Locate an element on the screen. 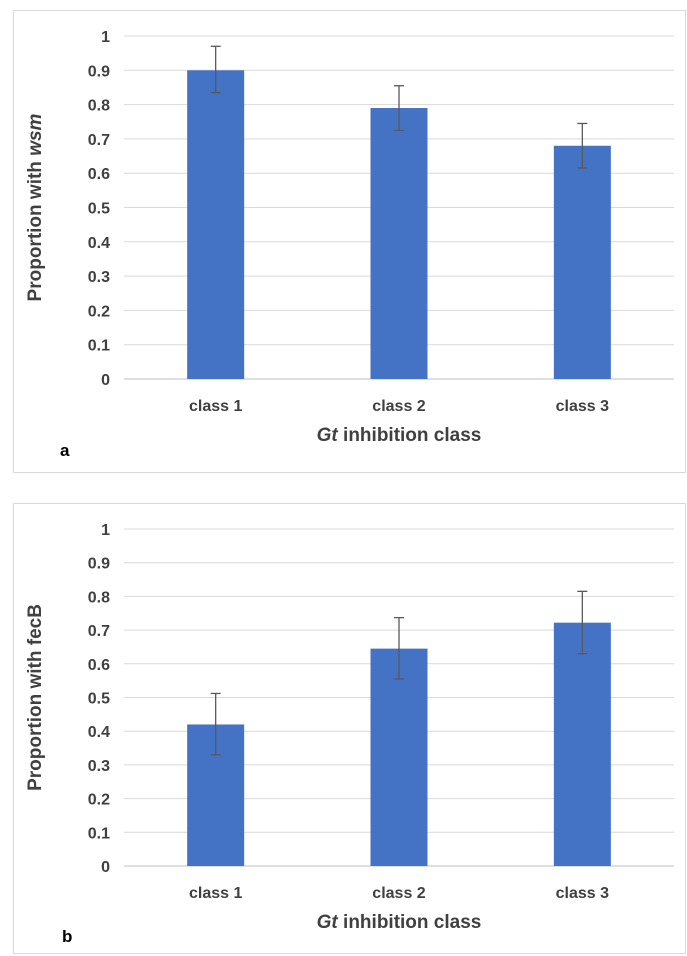 Image resolution: width=687 pixels, height=956 pixels. chart-b-x-tick-label: class 3 is located at coordinates (582, 893).